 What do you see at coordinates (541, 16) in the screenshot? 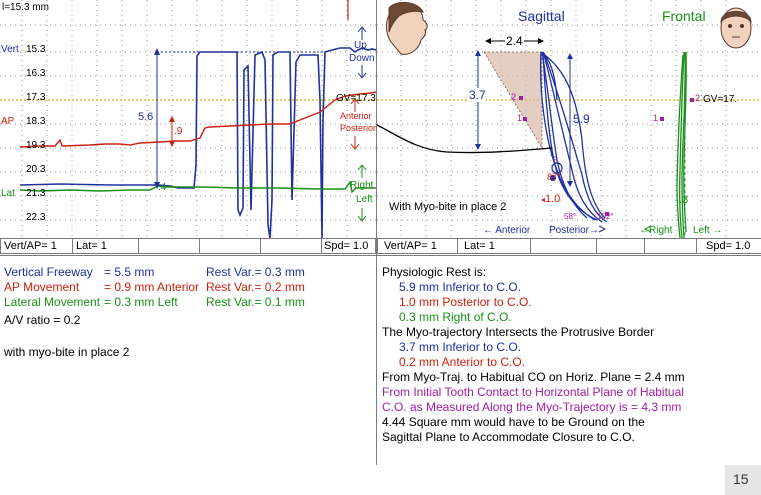
I see `sagittal-title: Sagittal` at bounding box center [541, 16].